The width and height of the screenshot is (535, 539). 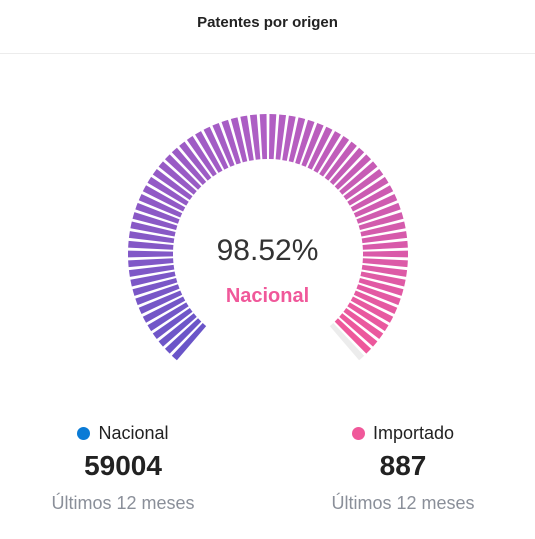 I want to click on stat-nacional-value: 59004, so click(x=123, y=465).